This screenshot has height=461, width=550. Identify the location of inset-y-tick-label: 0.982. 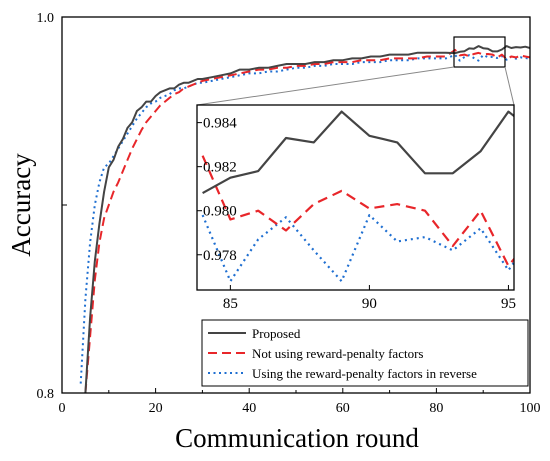
(220, 168).